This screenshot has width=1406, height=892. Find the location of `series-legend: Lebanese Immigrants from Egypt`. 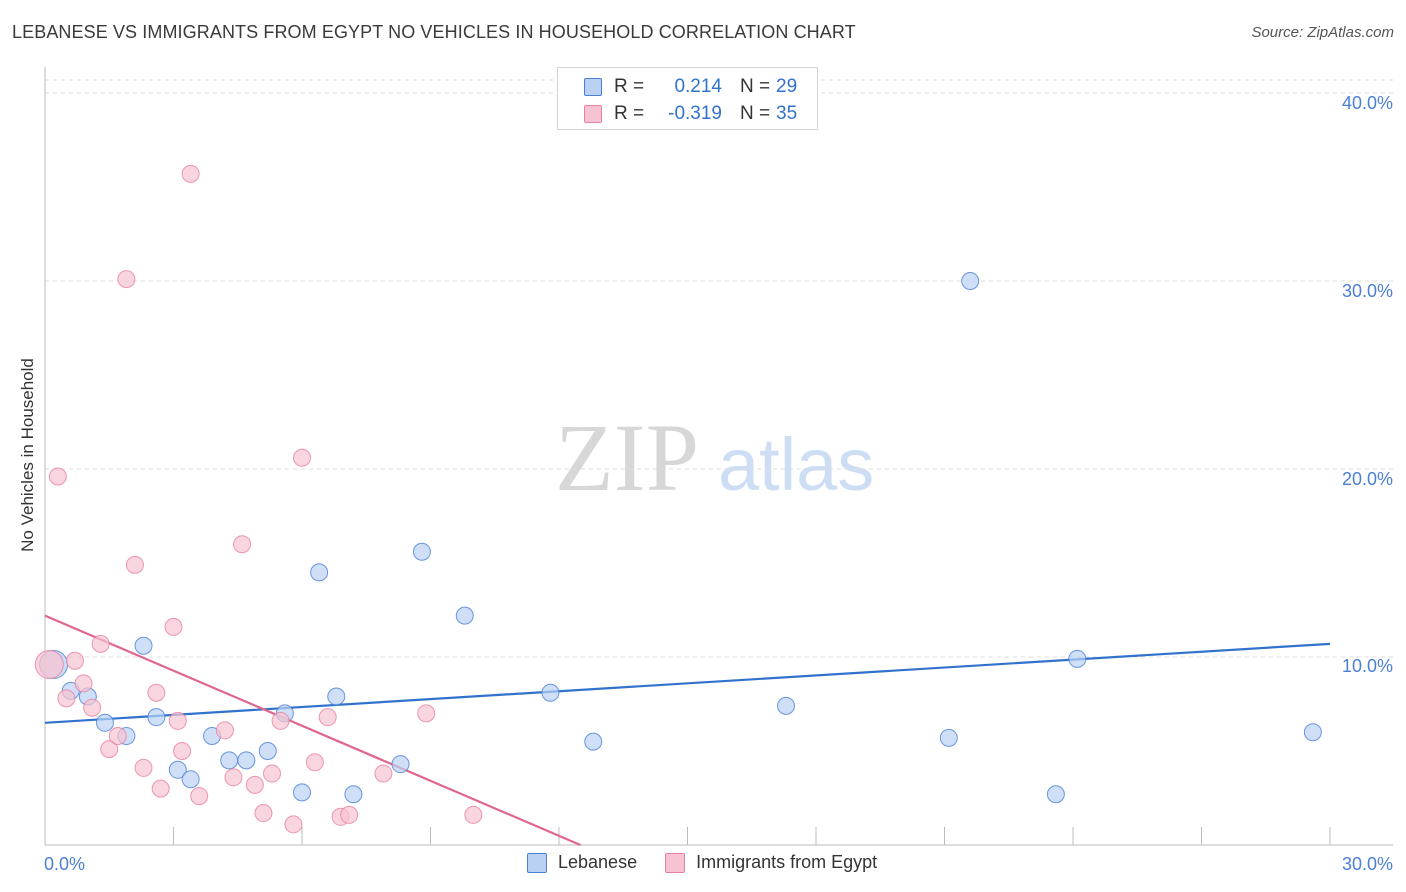

series-legend: Lebanese Immigrants from Egypt is located at coordinates (716, 862).